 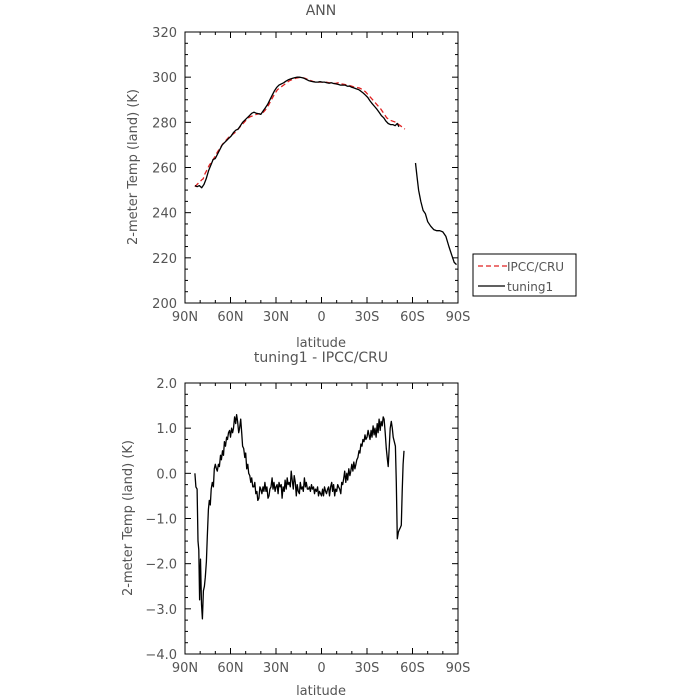 I want to click on bottom-xtick-label: 90S, so click(x=458, y=668).